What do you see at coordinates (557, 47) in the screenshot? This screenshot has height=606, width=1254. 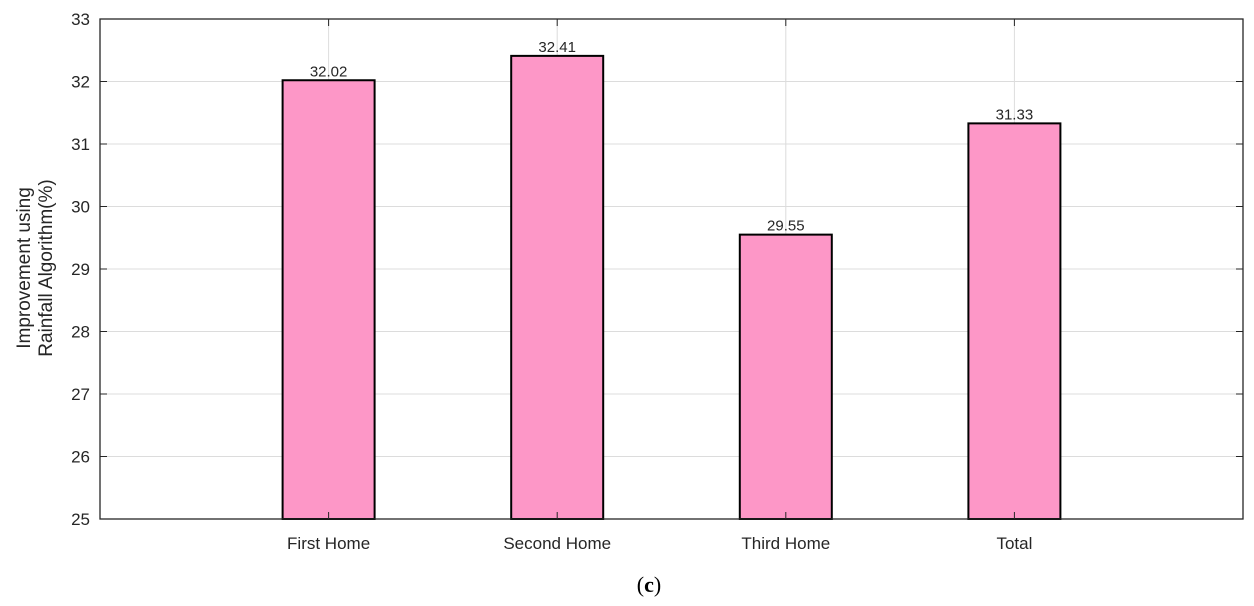 I see `bar-value-label: 32.41` at bounding box center [557, 47].